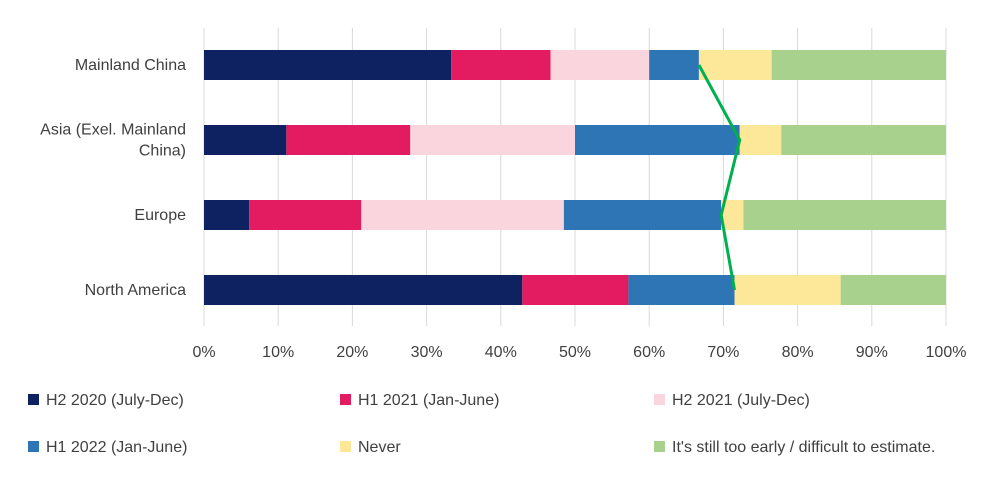 The image size is (1000, 497). What do you see at coordinates (741, 400) in the screenshot?
I see `legend-label: H2 2021 (July-Dec)` at bounding box center [741, 400].